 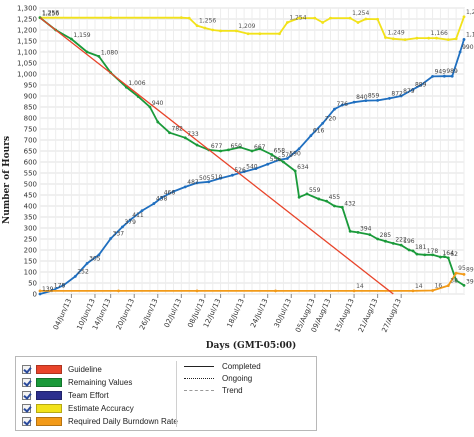 What do you see at coordinates (397, 93) in the screenshot?
I see `data-label: 872` at bounding box center [397, 93].